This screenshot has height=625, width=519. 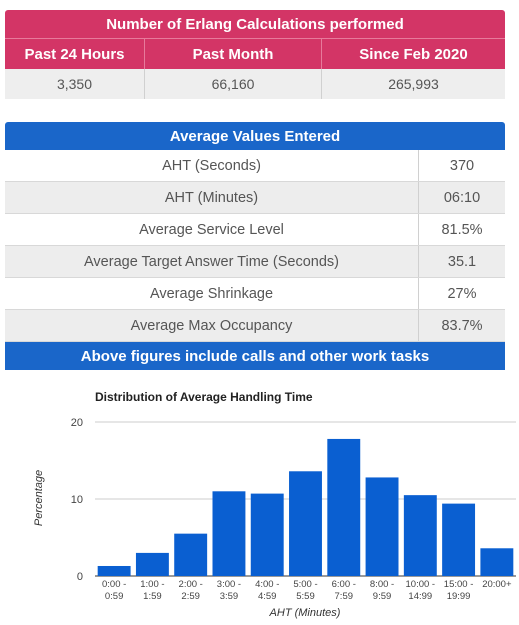 What do you see at coordinates (344, 596) in the screenshot?
I see `x-tick-label: 7:59` at bounding box center [344, 596].